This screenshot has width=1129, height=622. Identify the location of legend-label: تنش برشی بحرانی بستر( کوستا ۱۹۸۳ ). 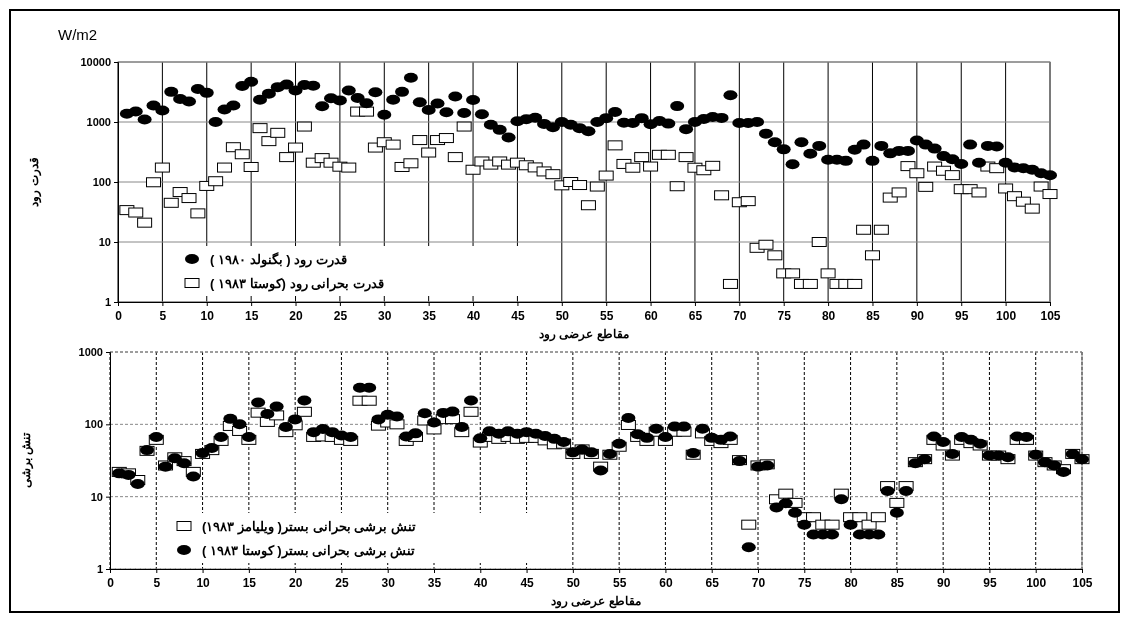
(309, 551).